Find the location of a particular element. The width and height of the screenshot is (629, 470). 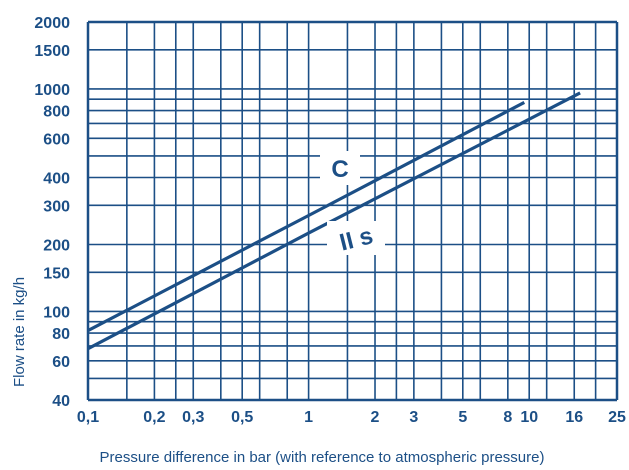

y-tick-label: 150 is located at coordinates (56, 273).